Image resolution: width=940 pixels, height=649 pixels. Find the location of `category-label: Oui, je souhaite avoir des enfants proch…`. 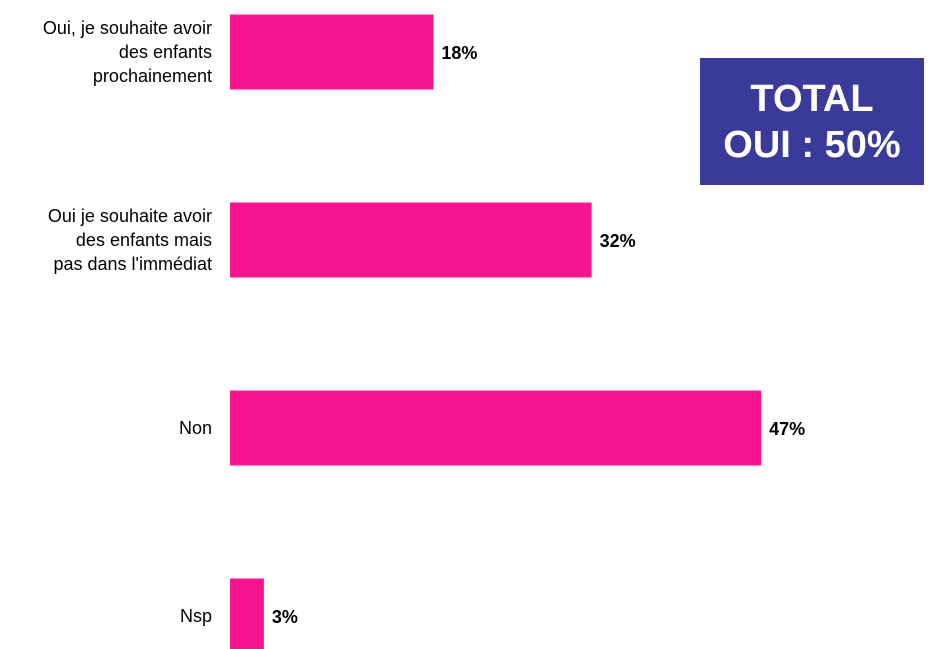

category-label: Oui, je souhaite avoir des enfants proch… is located at coordinates (127, 52).